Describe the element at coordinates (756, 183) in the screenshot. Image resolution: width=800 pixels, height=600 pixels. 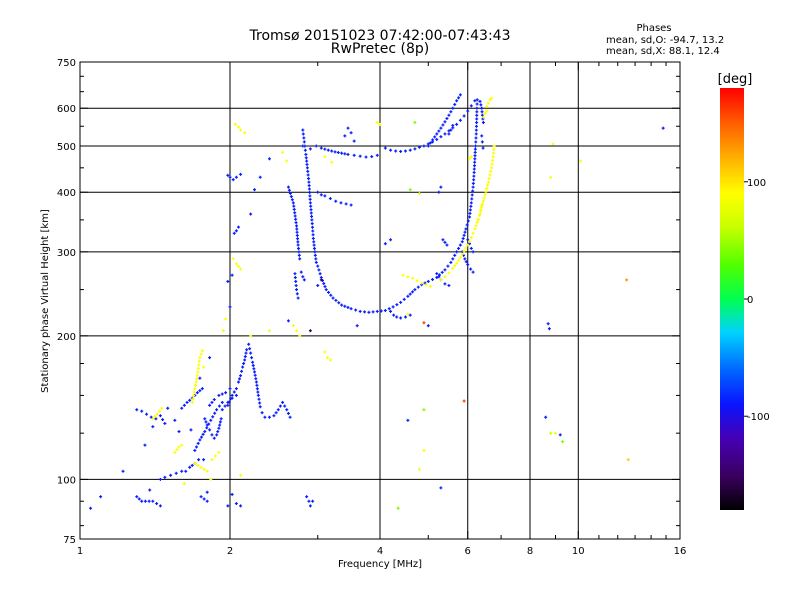
I see `colorbar-tick-label: 100` at that location.